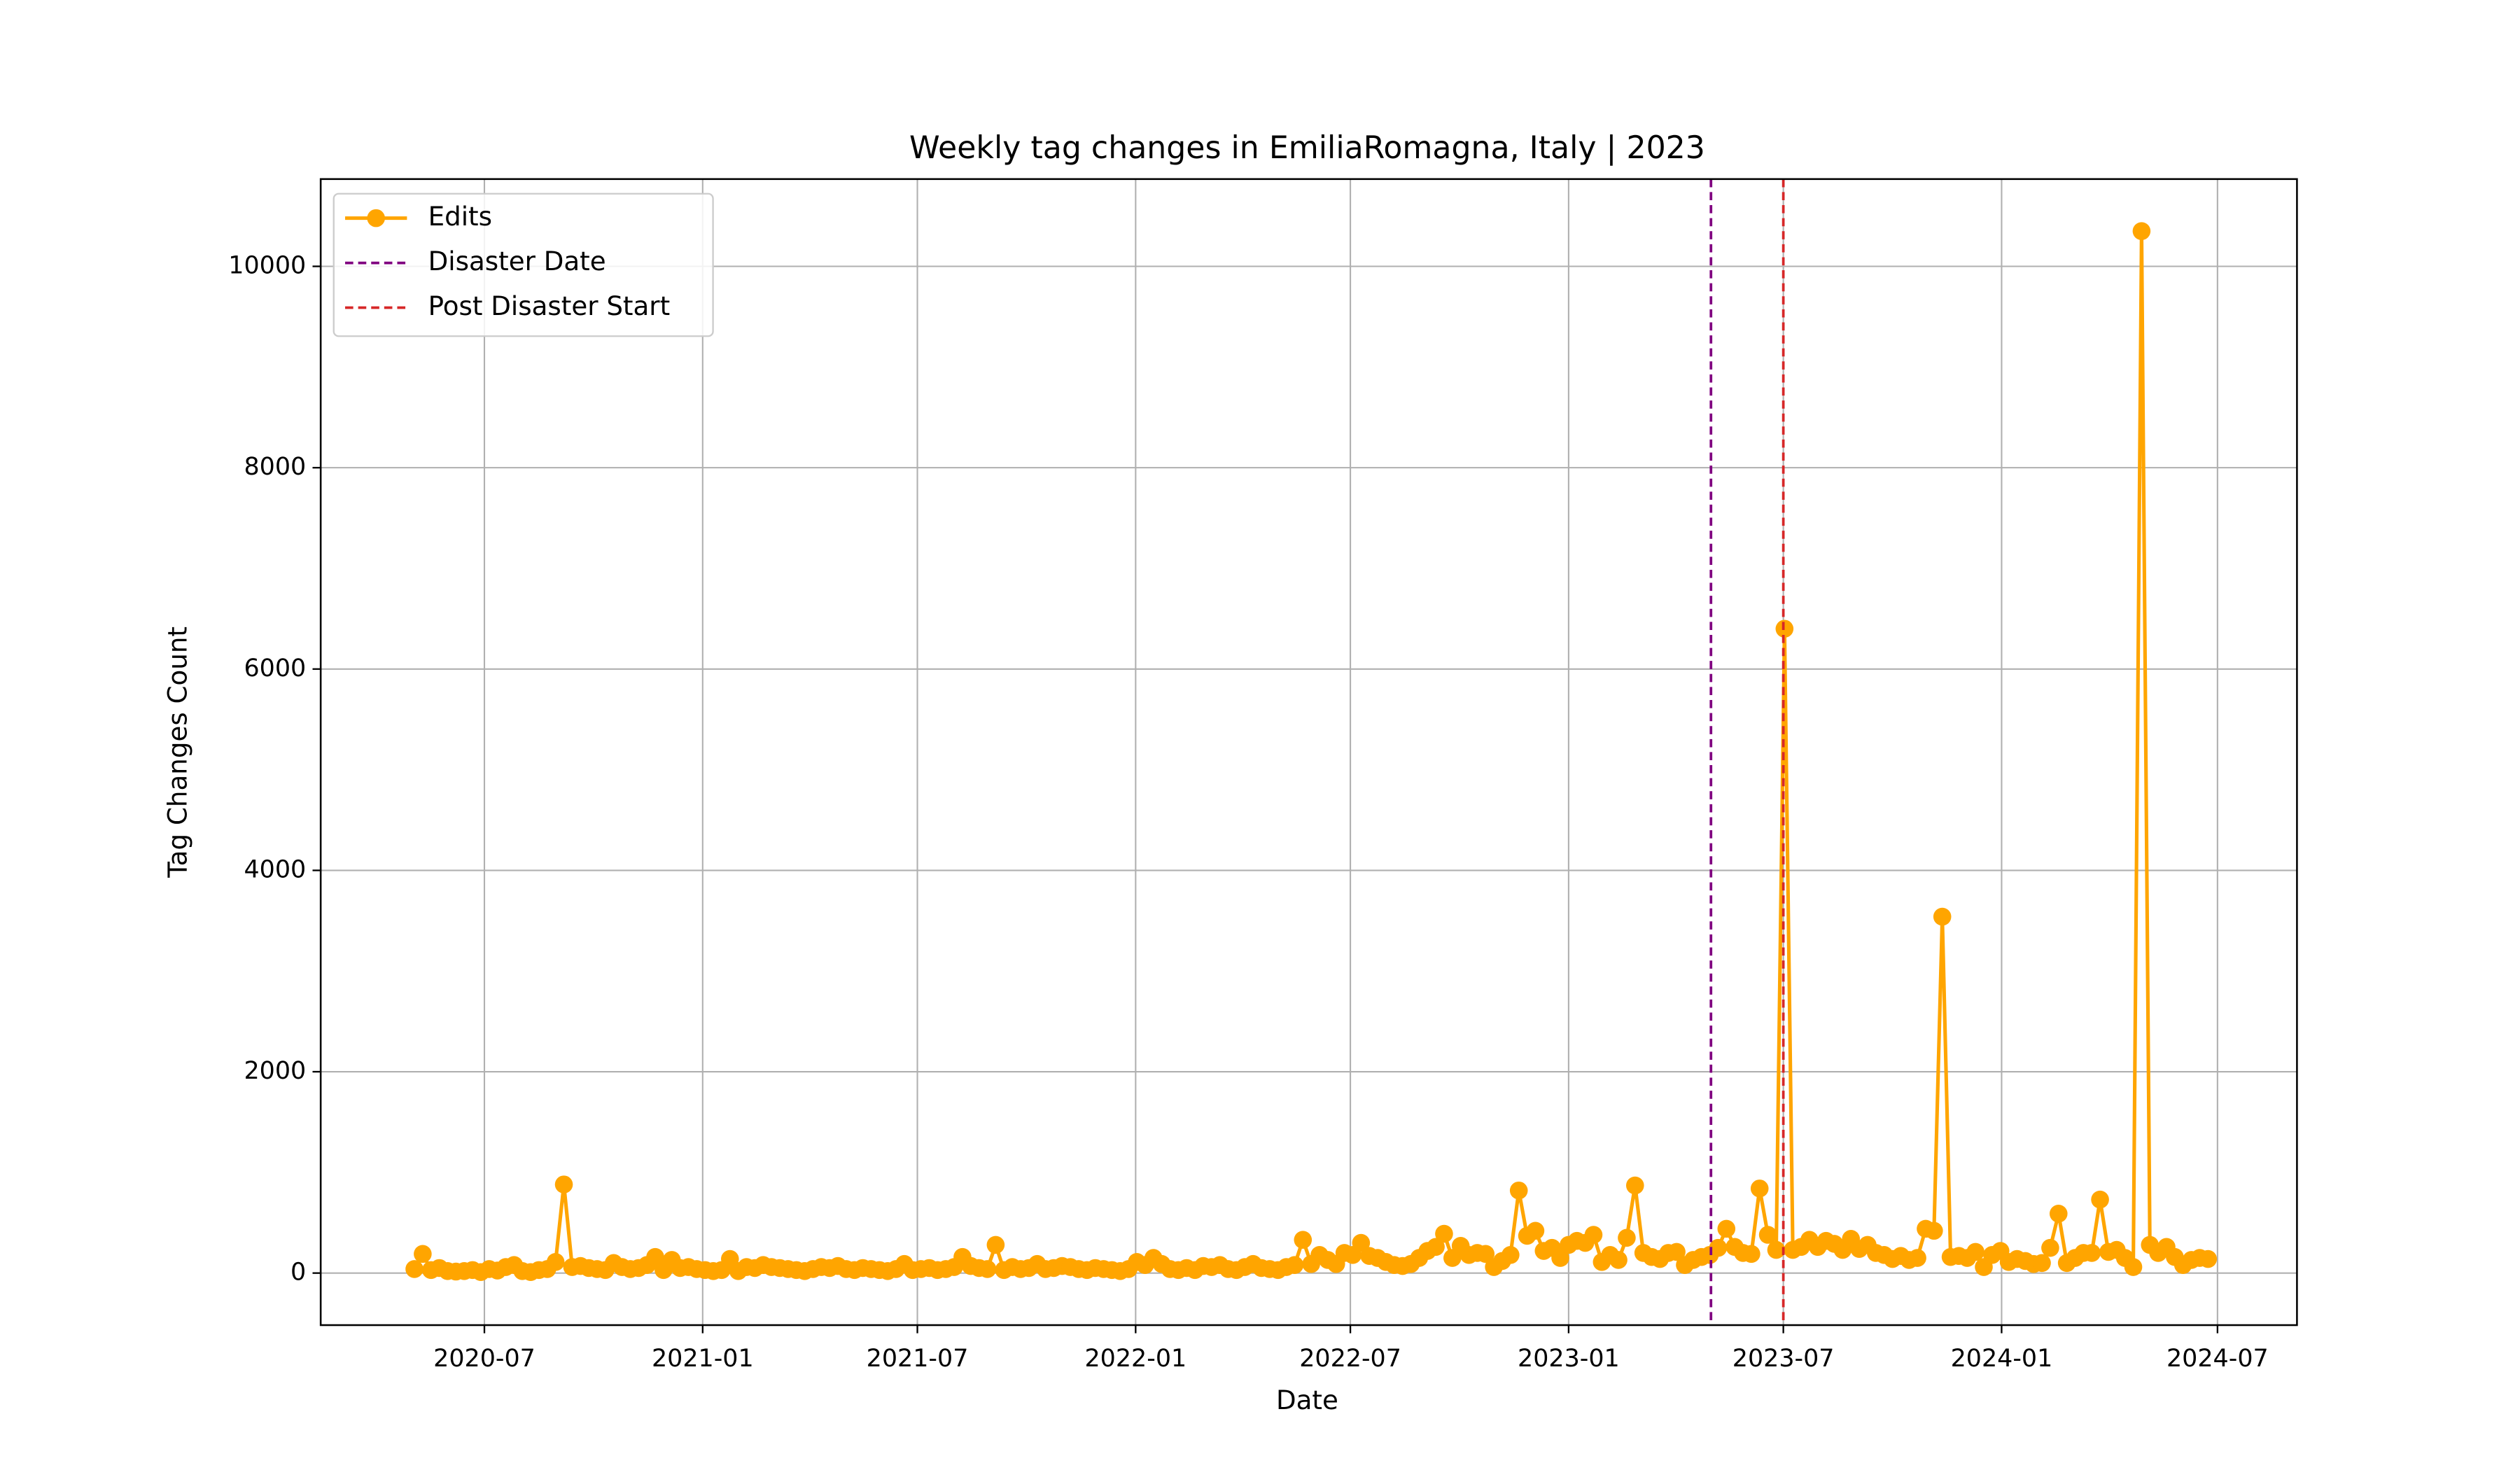 This screenshot has width=2520, height=1470. Describe the element at coordinates (1350, 1359) in the screenshot. I see `x-tick-label: 2022-07` at that location.